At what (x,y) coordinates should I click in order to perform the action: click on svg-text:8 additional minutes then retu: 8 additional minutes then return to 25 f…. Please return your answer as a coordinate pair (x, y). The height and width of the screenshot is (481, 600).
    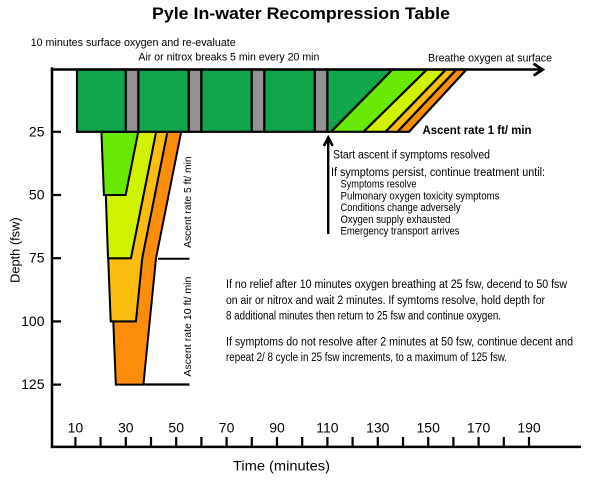
    Looking at the image, I should click on (363, 317).